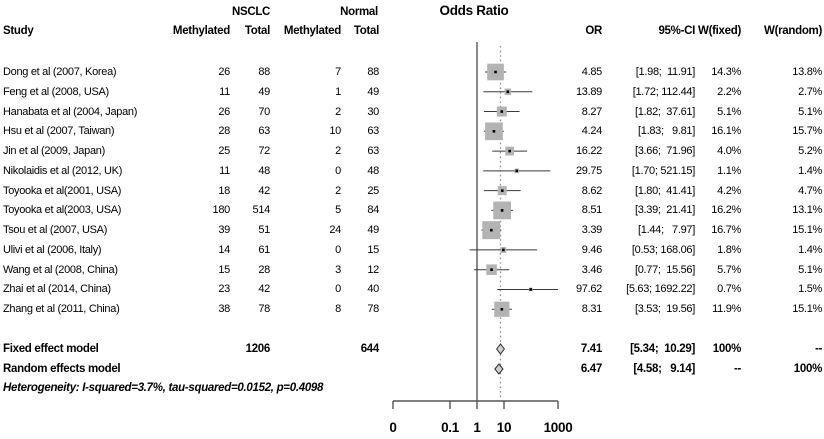  Describe the element at coordinates (221, 210) in the screenshot. I see `nsclc-methylated-count: 180` at that location.